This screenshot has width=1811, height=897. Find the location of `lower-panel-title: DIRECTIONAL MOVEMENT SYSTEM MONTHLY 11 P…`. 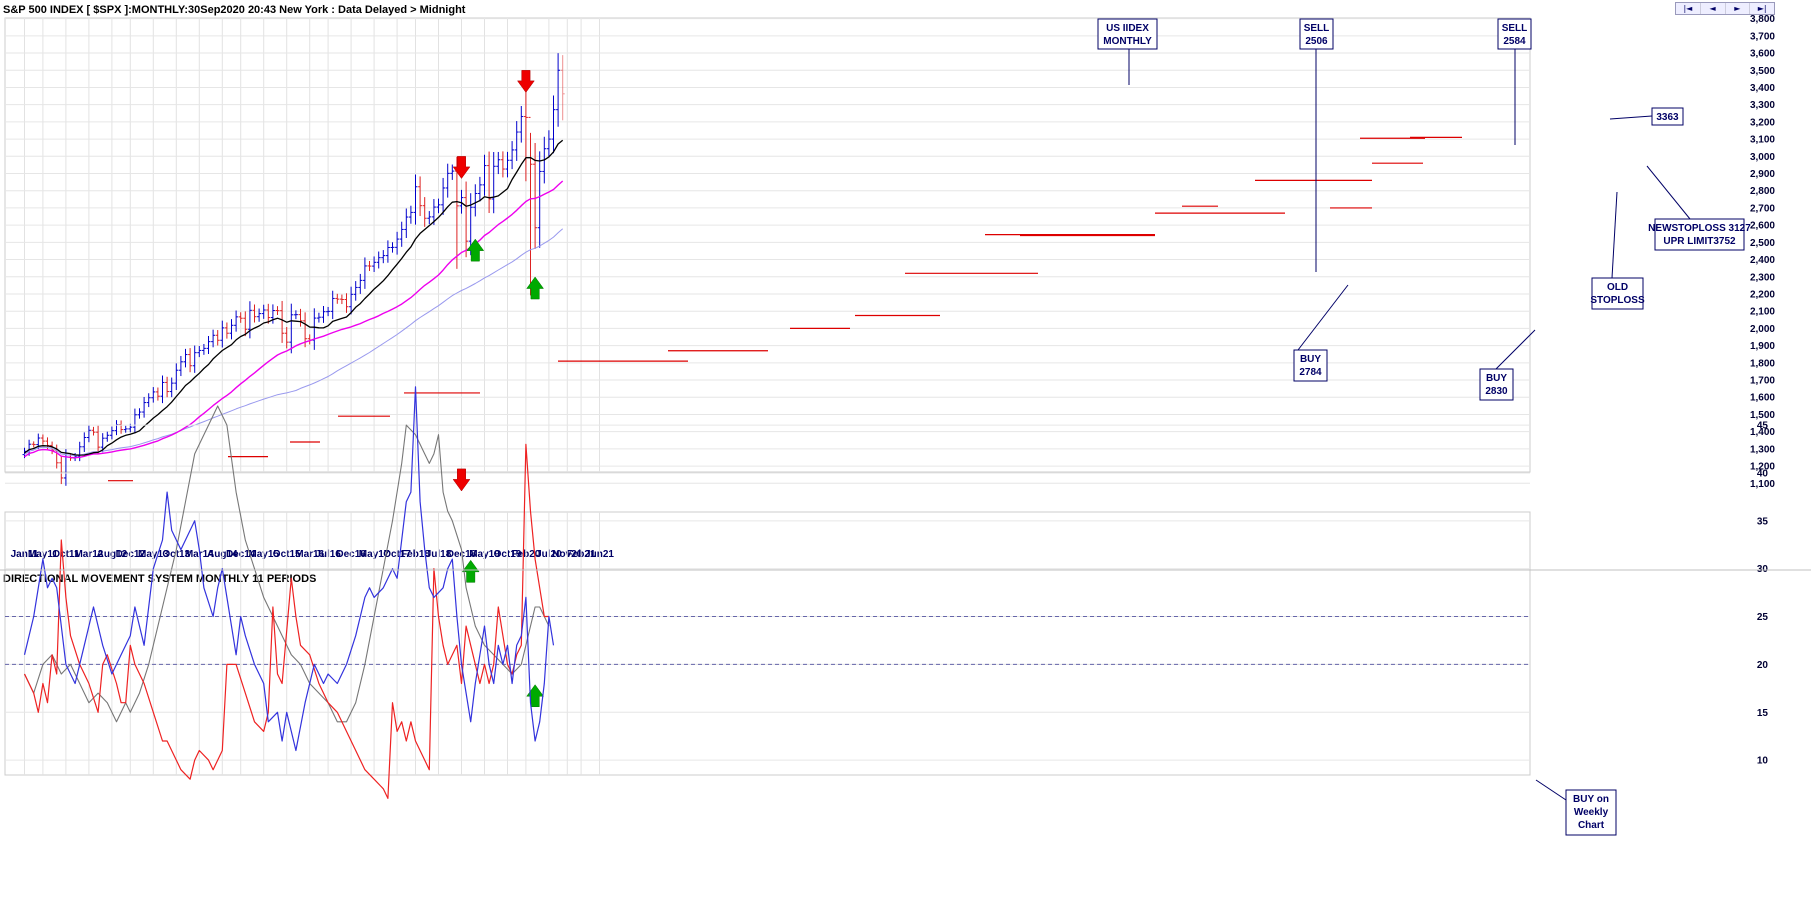

lower-panel-title: DIRECTIONAL MOVEMENT SYSTEM MONTHLY 11 P… is located at coordinates (159, 579).